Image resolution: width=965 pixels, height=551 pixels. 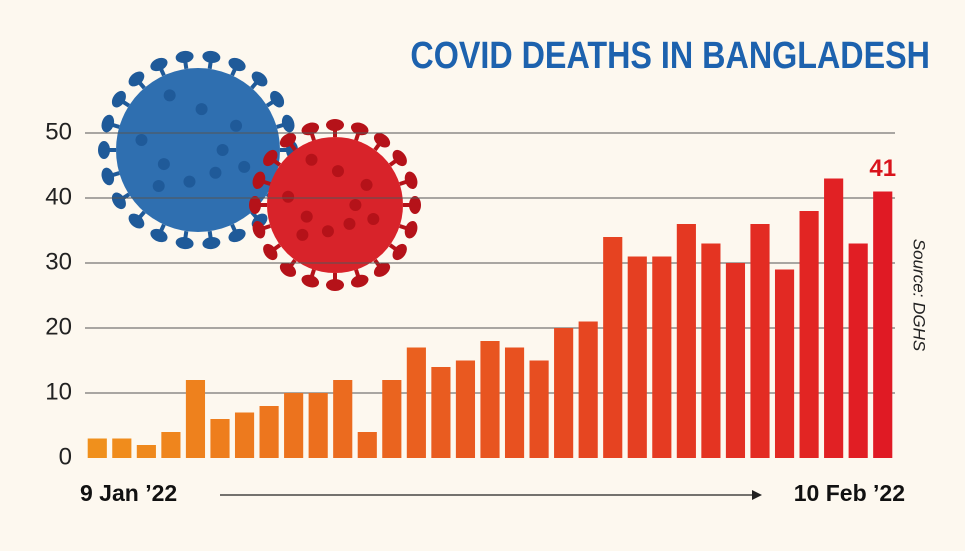 I want to click on data-label: 41, so click(x=882, y=168).